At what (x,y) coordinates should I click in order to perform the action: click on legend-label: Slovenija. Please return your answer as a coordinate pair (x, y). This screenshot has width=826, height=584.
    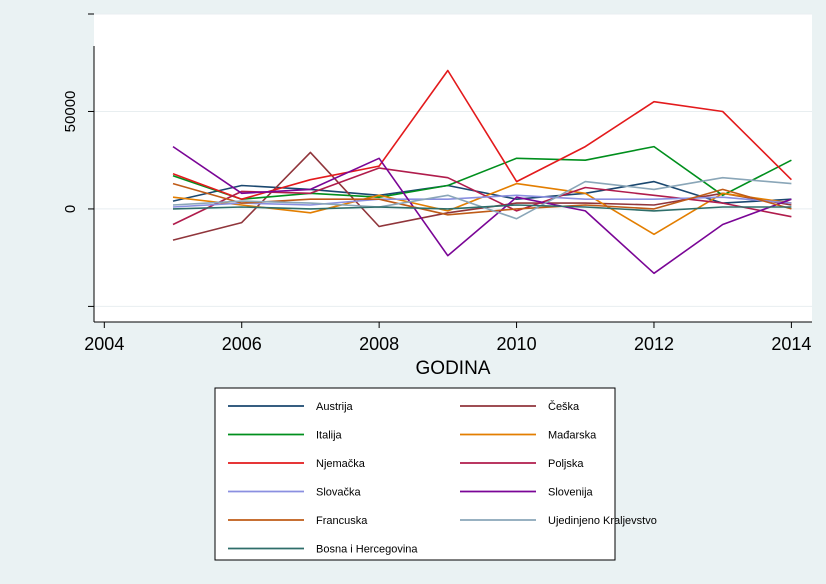
    Looking at the image, I should click on (571, 493).